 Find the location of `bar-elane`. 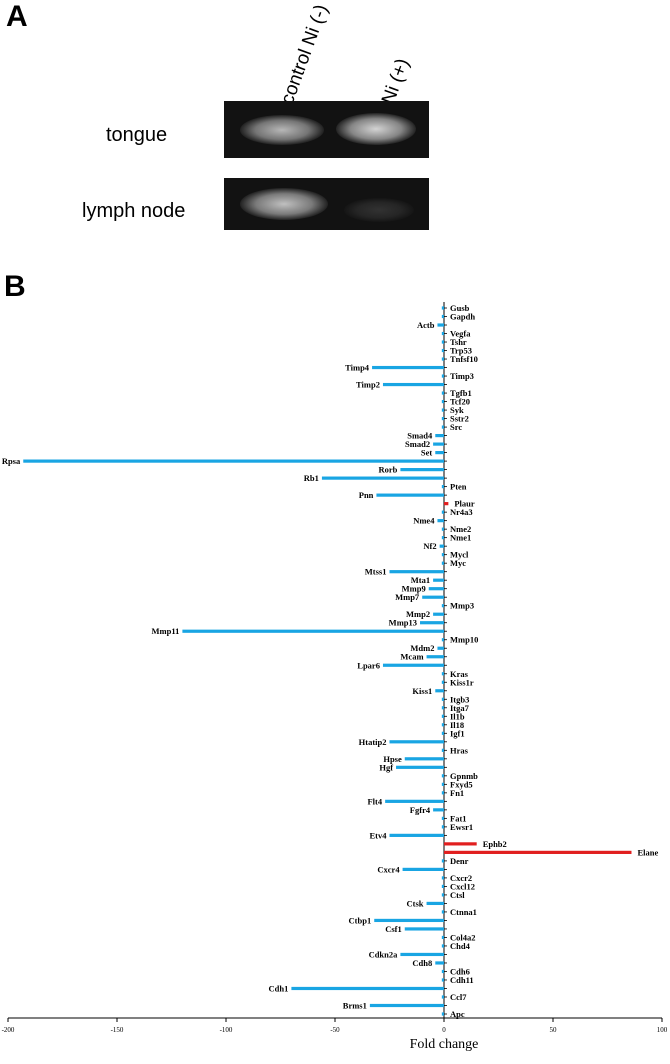

bar-elane is located at coordinates (538, 852).